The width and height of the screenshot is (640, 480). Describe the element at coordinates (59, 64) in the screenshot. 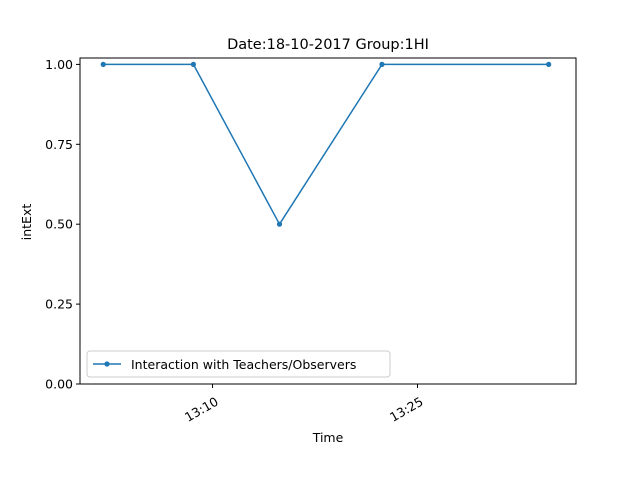

I see `y-tick-label: 1.00` at that location.